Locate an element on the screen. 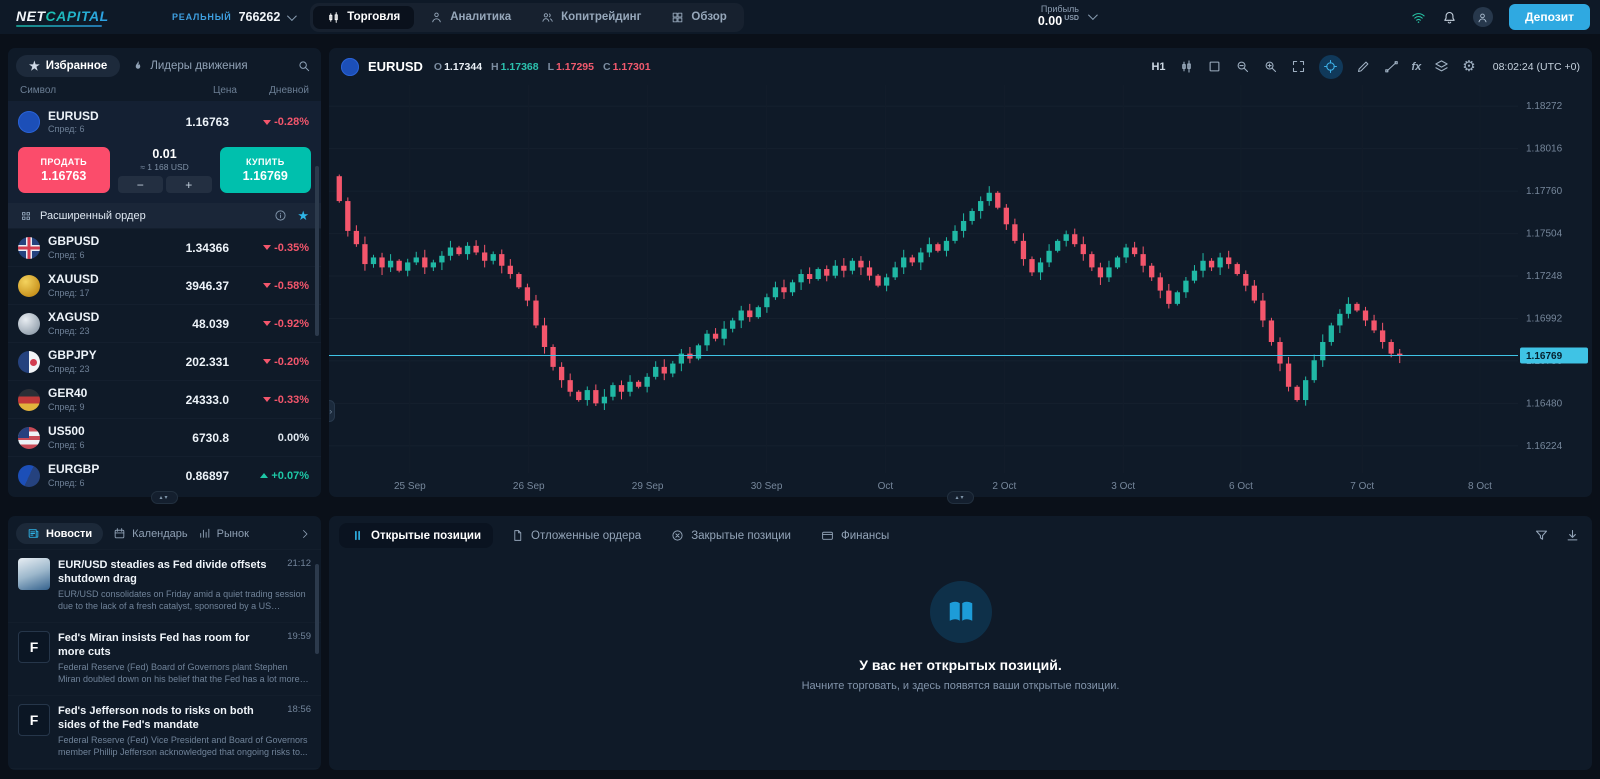 The height and width of the screenshot is (779, 1600). watchlist-row: GBPJPY Спред: 23 202.331 -0.20% is located at coordinates (164, 361).